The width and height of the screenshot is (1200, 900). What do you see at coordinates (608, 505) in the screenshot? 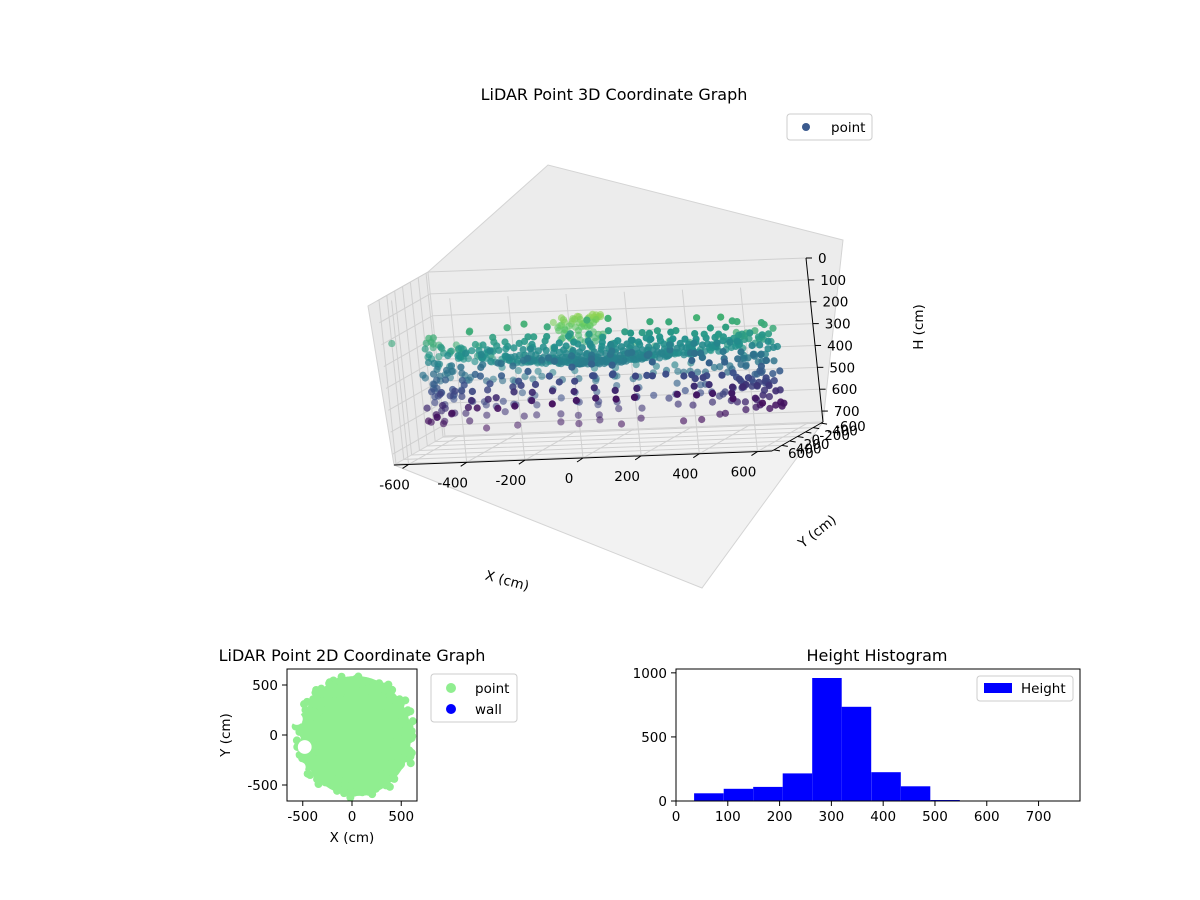
I see `pane-floor` at bounding box center [608, 505].